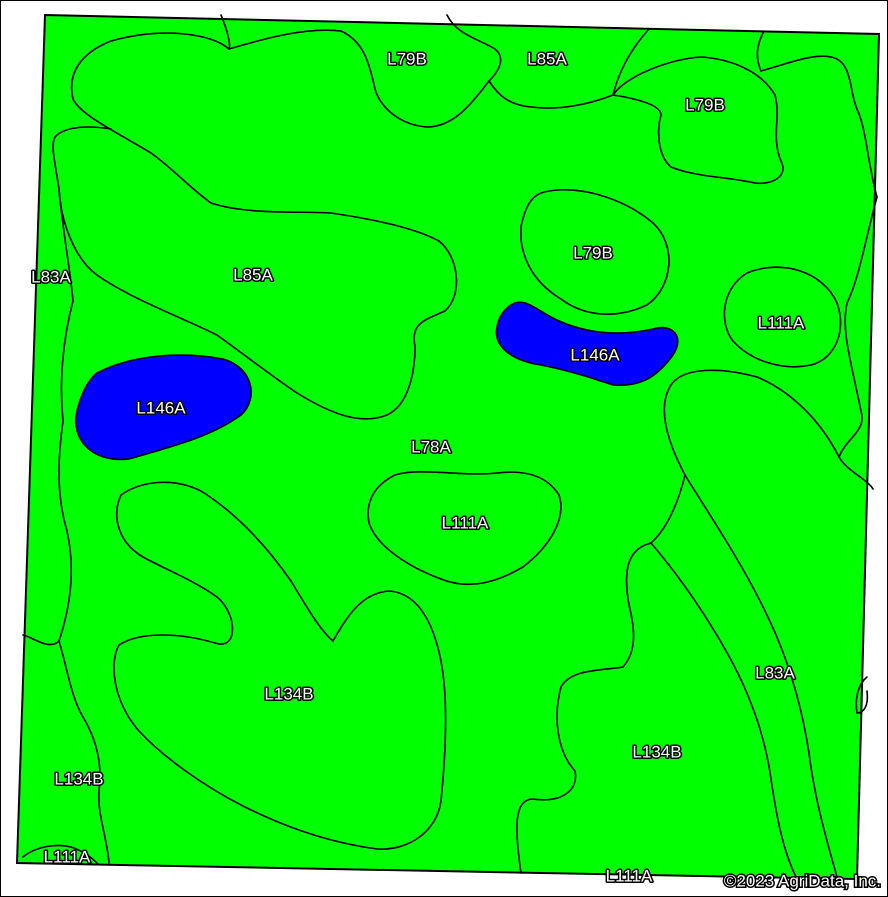 This screenshot has width=888, height=897. What do you see at coordinates (587, 344) in the screenshot?
I see `water-polygon-center` at bounding box center [587, 344].